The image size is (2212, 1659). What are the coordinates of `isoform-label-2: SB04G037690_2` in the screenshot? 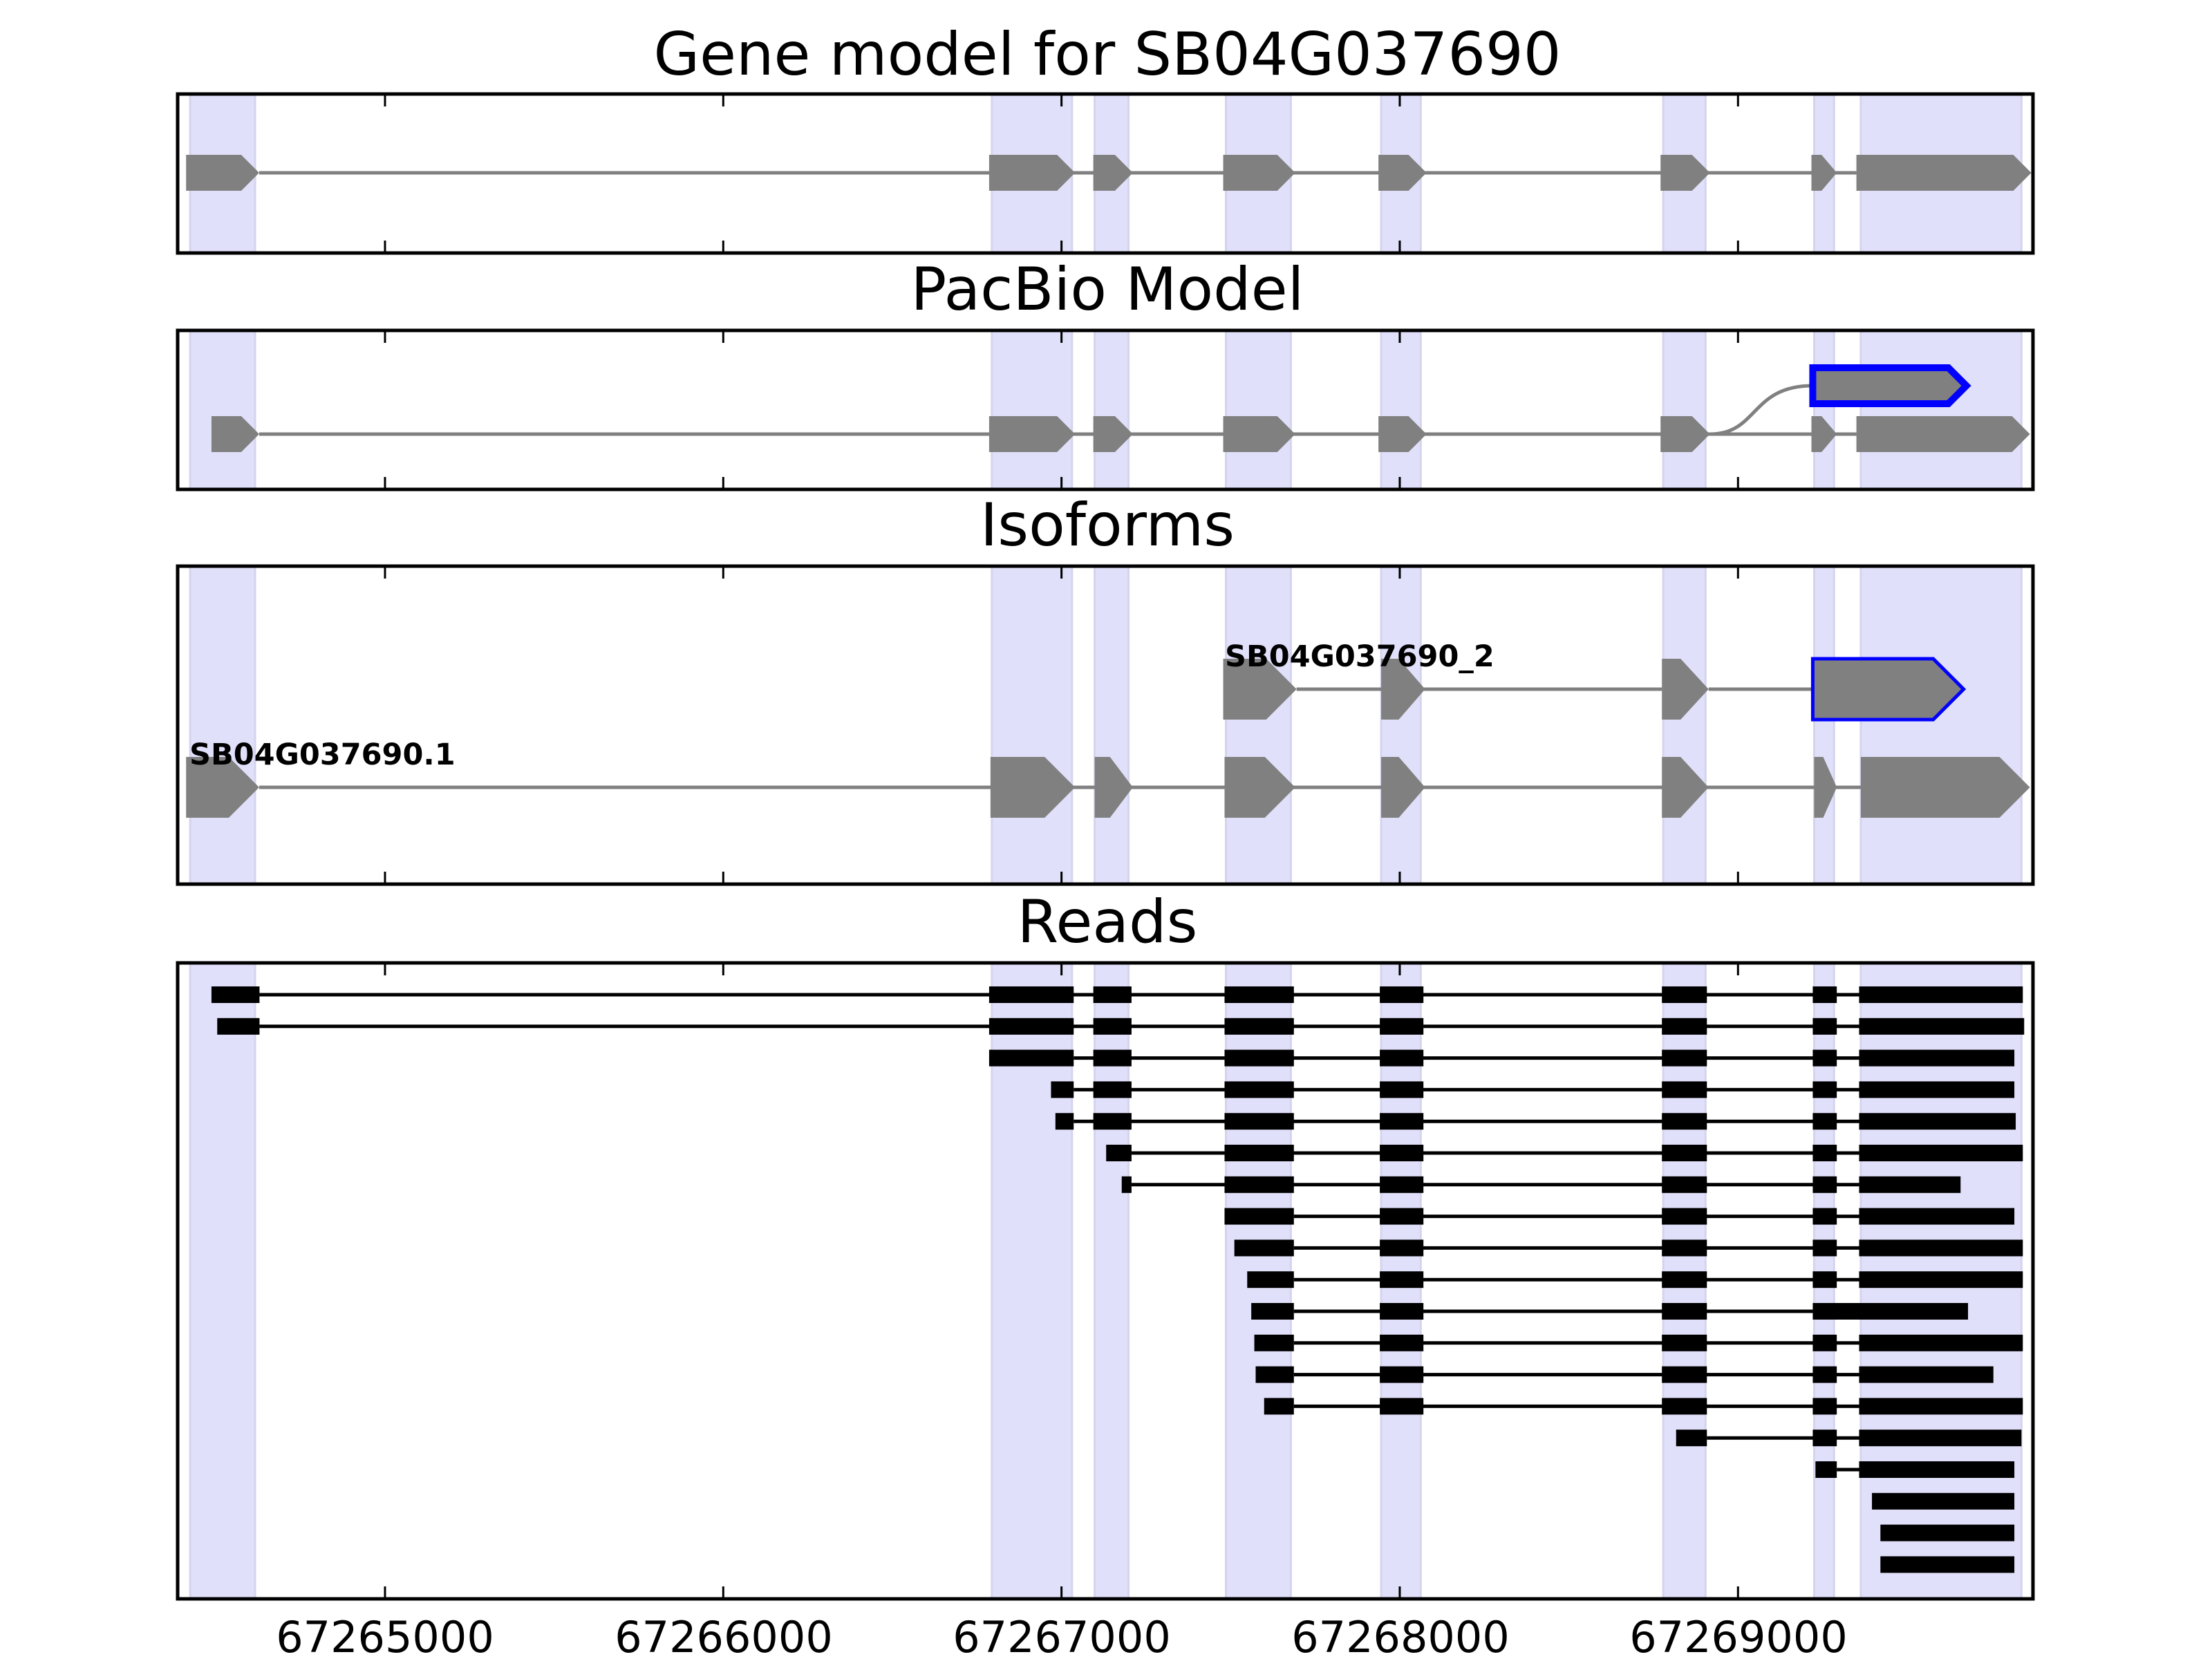 It's located at (1359, 656).